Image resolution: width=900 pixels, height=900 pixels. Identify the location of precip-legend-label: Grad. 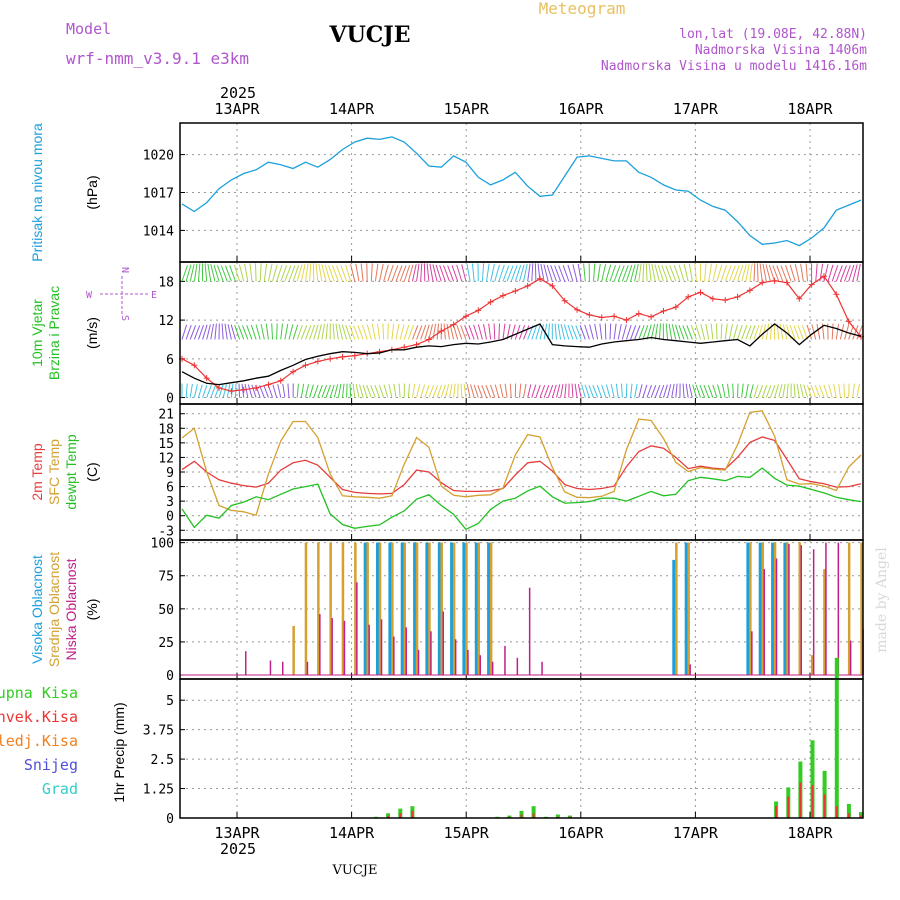
(60, 789).